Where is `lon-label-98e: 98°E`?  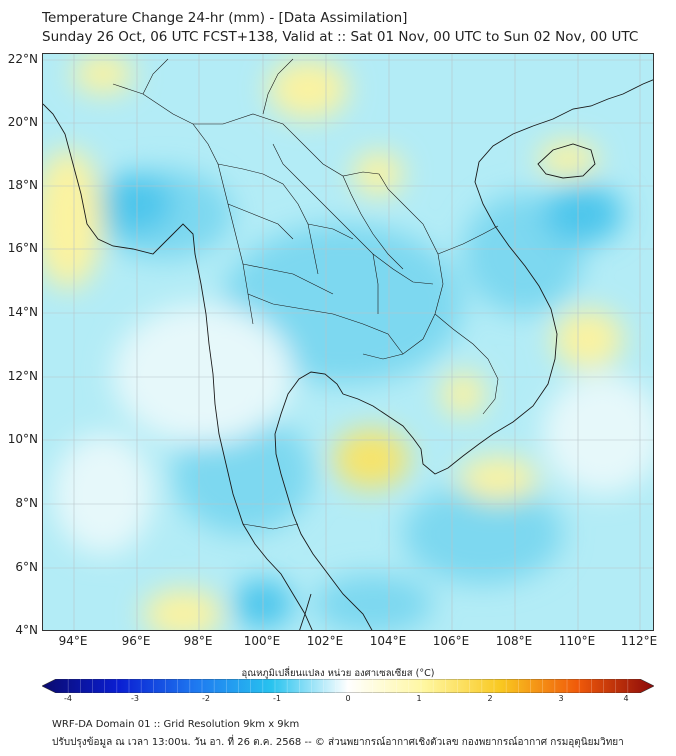 lon-label-98e: 98°E is located at coordinates (198, 641).